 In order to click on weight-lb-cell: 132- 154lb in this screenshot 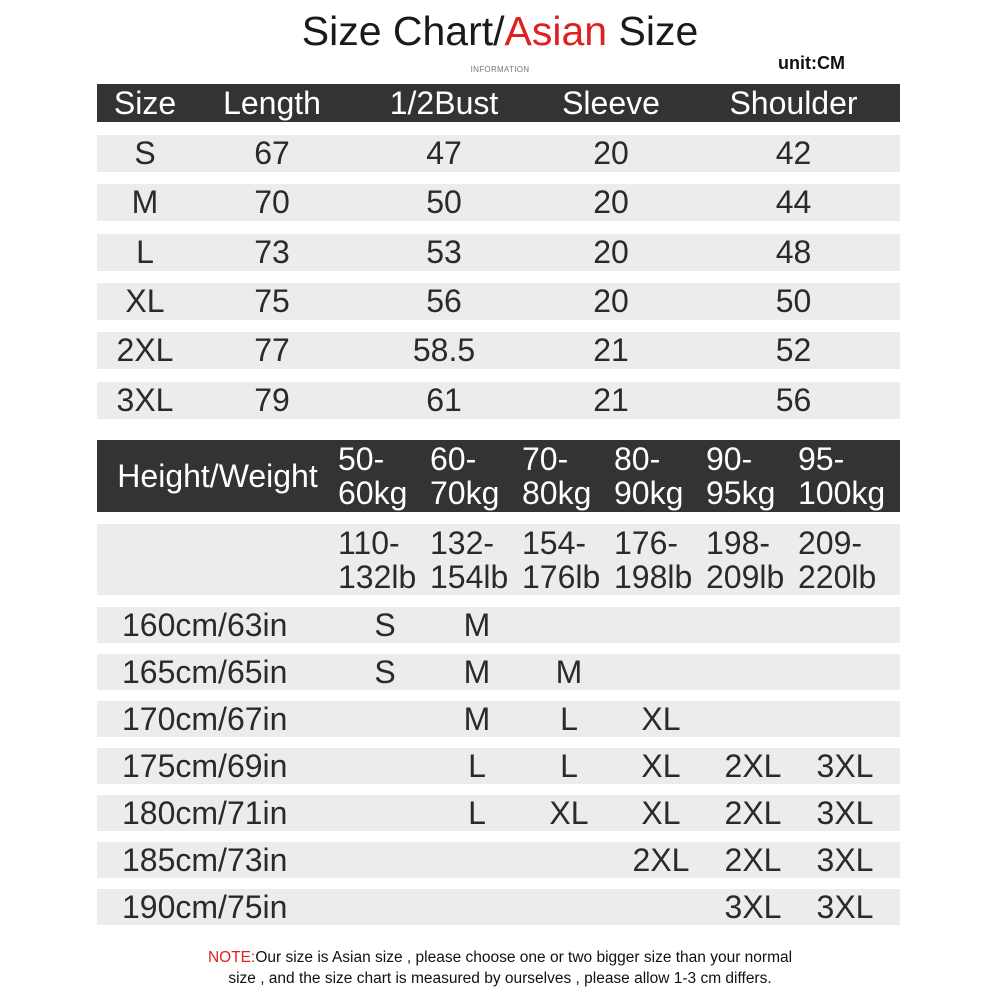, I will do `click(477, 559)`.